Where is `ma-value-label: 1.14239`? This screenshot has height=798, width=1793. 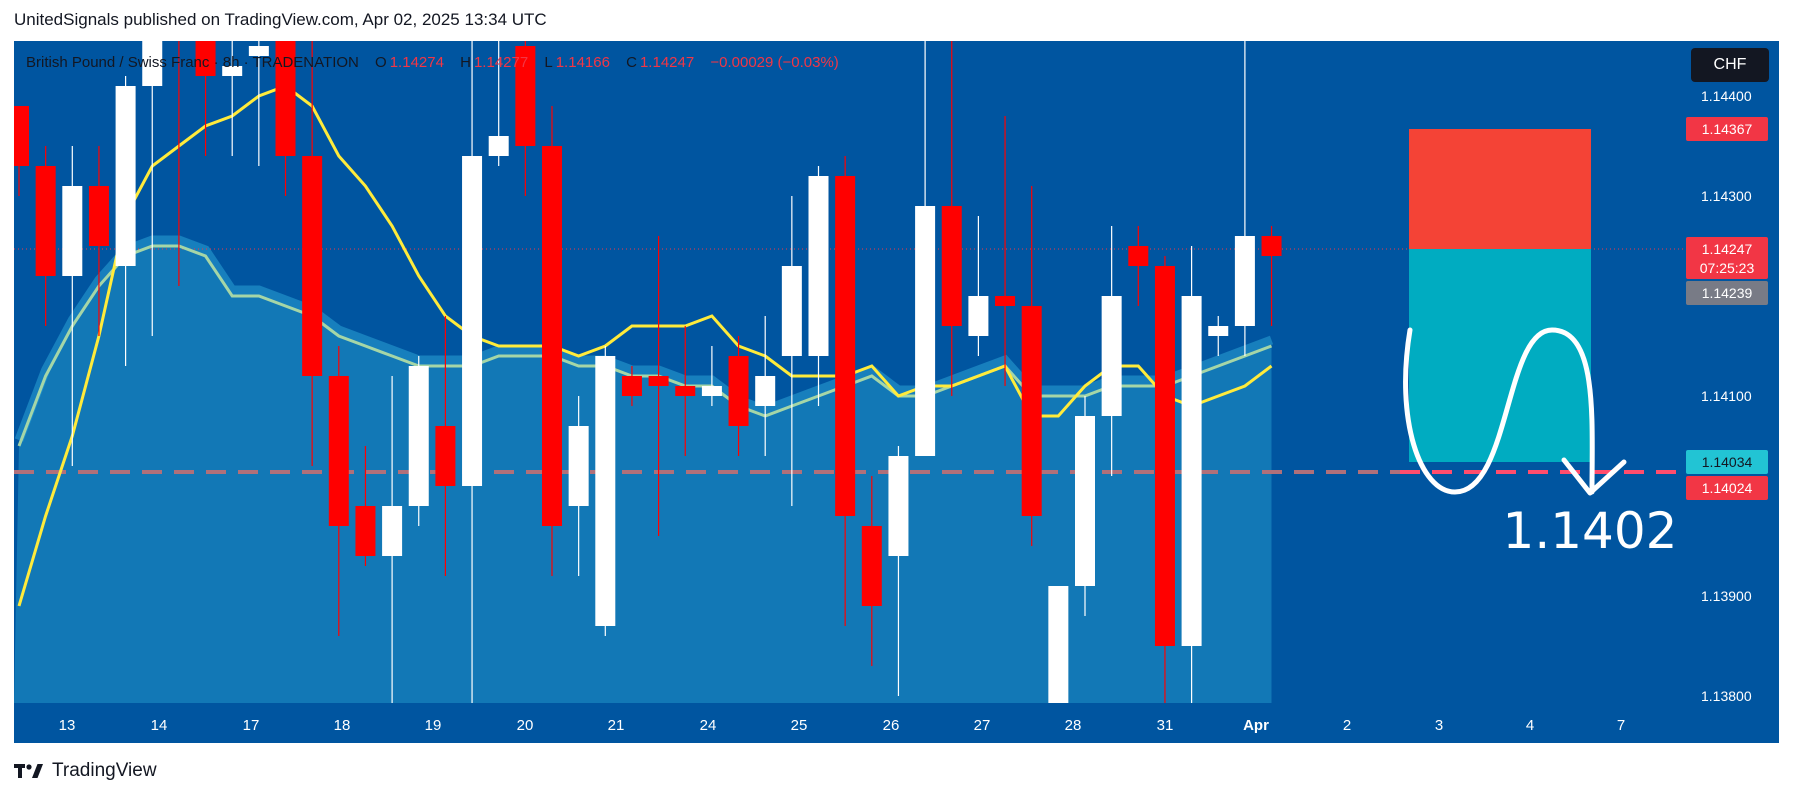
ma-value-label: 1.14239 is located at coordinates (1727, 293).